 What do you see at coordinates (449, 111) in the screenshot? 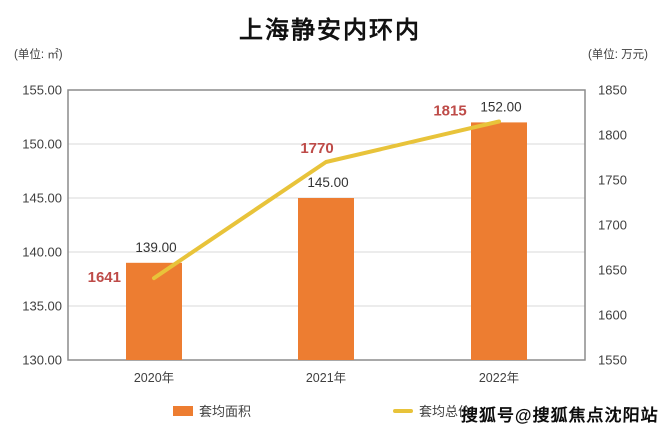
I see `line-value-label: 1815` at bounding box center [449, 111].